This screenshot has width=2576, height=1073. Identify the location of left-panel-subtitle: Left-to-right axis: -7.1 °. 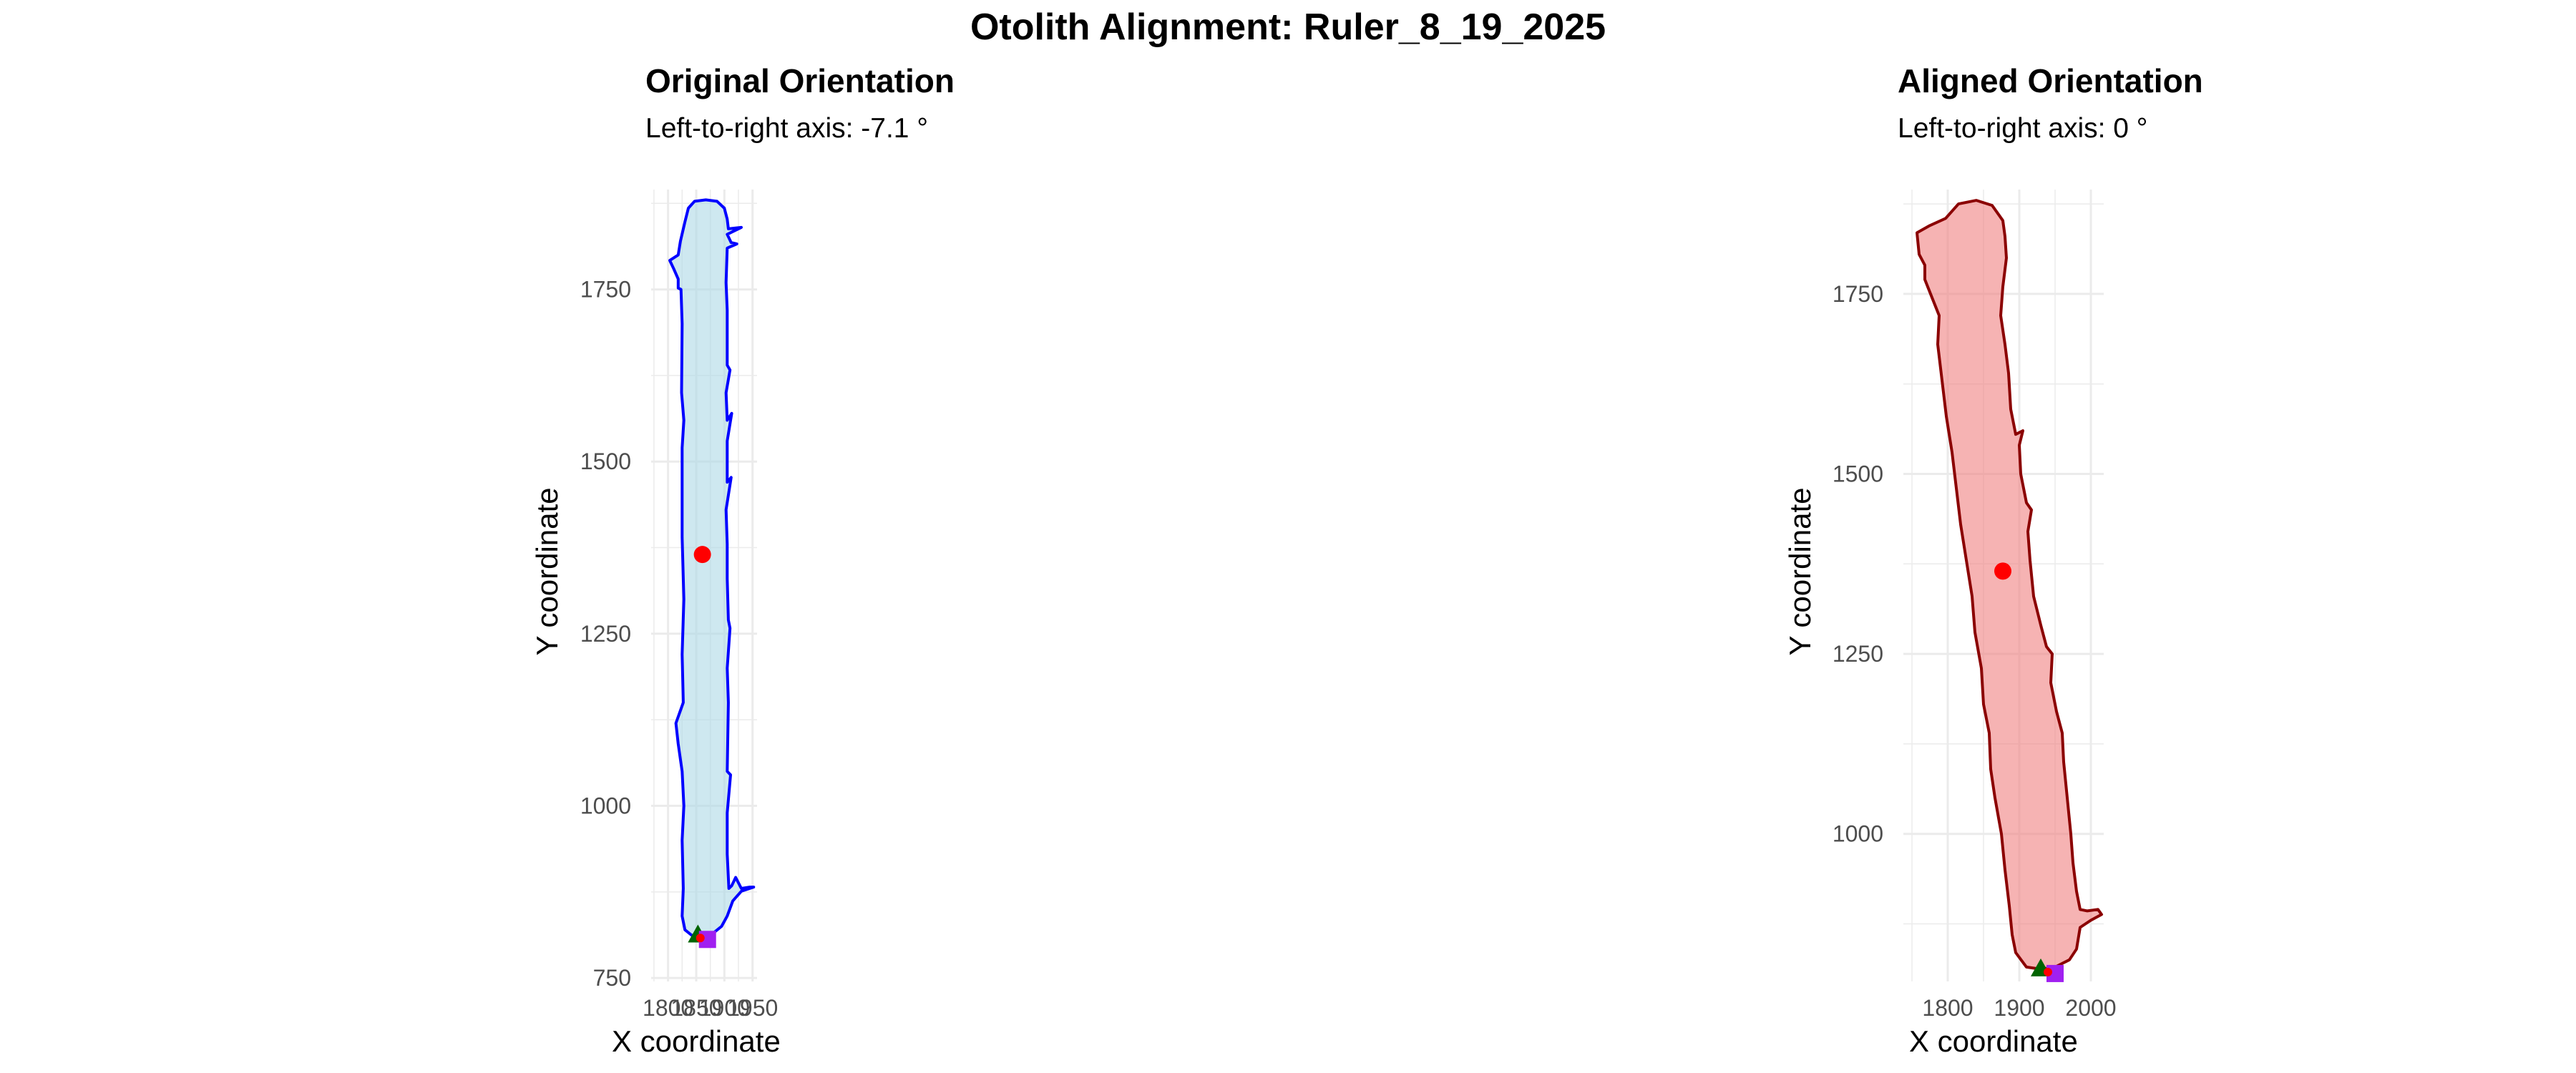
(786, 128).